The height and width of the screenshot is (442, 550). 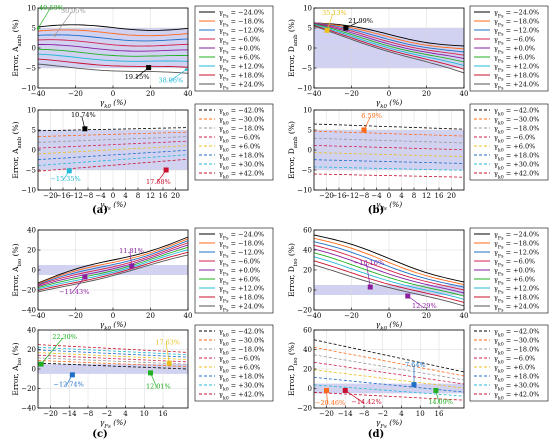 I want to click on annotation-label: 11.81%, so click(x=131, y=251).